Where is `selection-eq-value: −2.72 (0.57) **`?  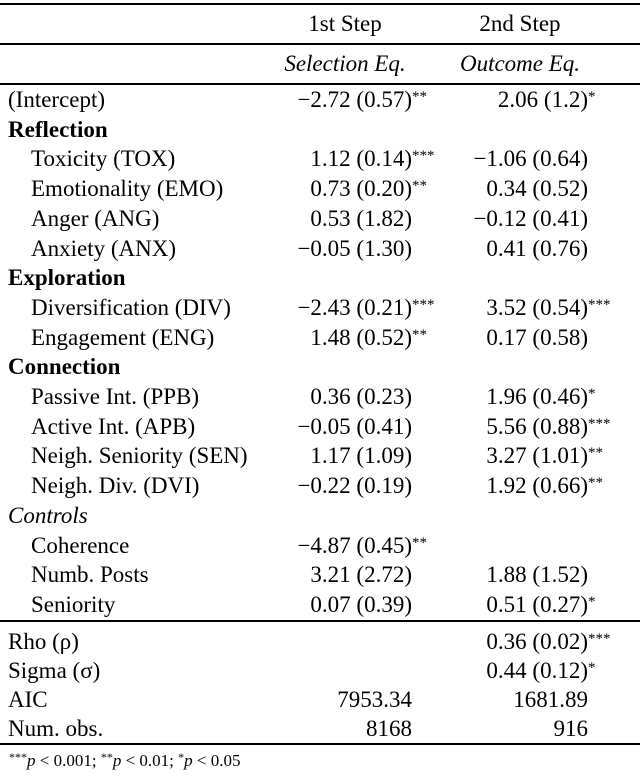 selection-eq-value: −2.72 (0.57) ** is located at coordinates (345, 100).